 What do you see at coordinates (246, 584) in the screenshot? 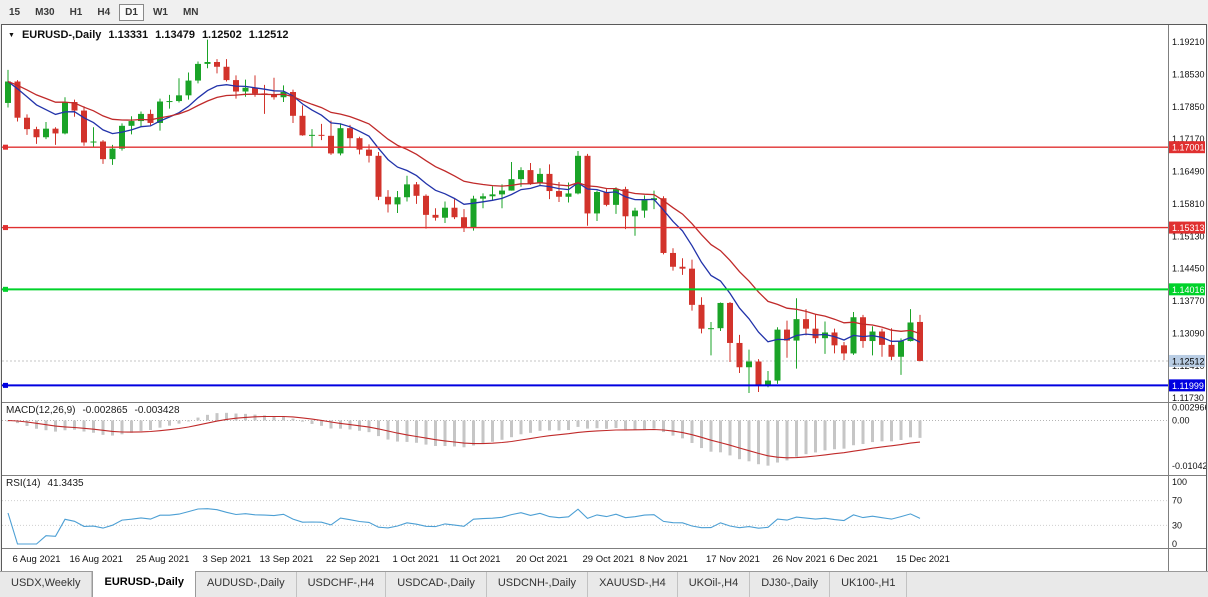
I see `chart-tab-audusd-daily: AUDUSD-,Daily` at bounding box center [246, 584].